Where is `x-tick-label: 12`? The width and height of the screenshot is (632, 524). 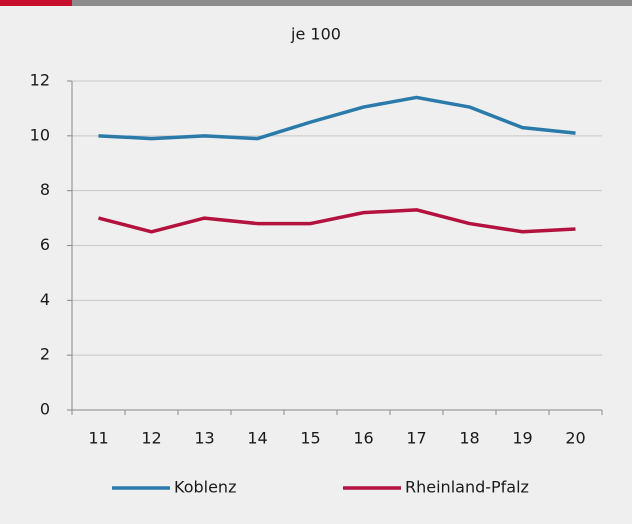
x-tick-label: 12 is located at coordinates (151, 438).